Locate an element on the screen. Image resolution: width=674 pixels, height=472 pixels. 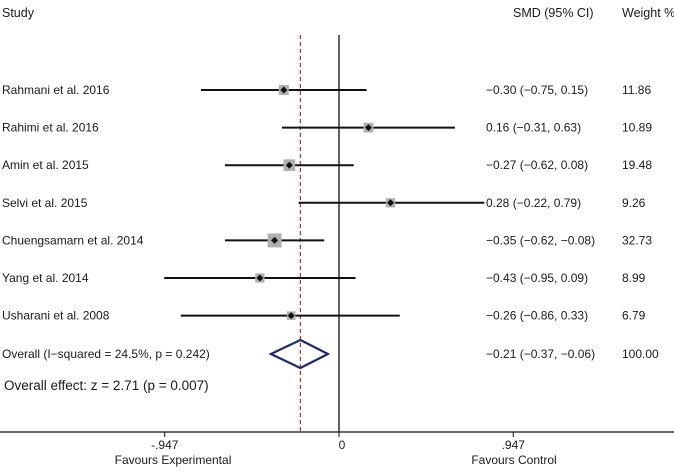
favours-experimental-label: Favours Experimental is located at coordinates (173, 460).